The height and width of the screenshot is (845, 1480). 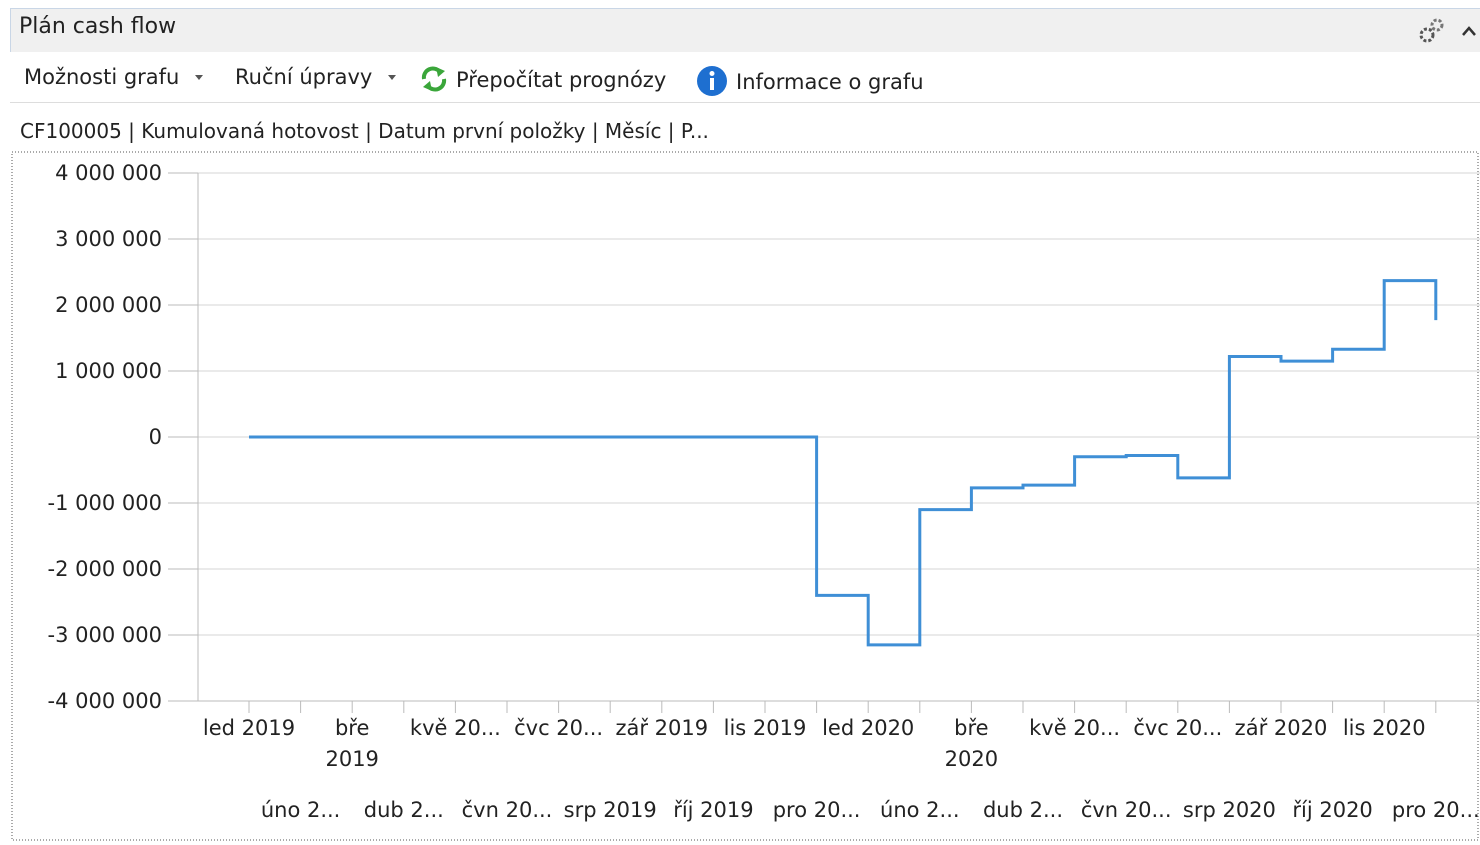 What do you see at coordinates (868, 728) in the screenshot?
I see `x-tick-label: led 2020` at bounding box center [868, 728].